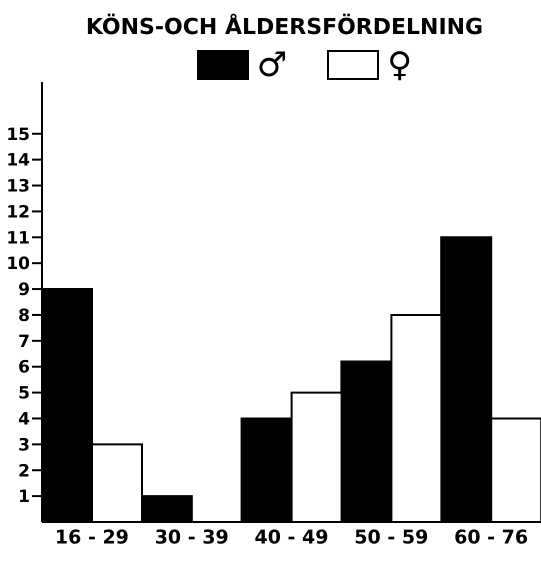 The width and height of the screenshot is (541, 569). What do you see at coordinates (18, 238) in the screenshot?
I see `y-tick-label: 11` at bounding box center [18, 238].